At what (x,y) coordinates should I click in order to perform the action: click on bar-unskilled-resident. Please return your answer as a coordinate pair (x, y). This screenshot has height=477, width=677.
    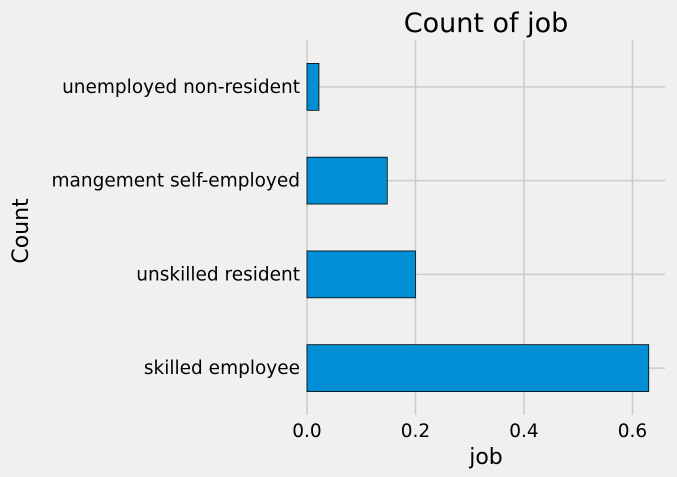
    Looking at the image, I should click on (361, 274).